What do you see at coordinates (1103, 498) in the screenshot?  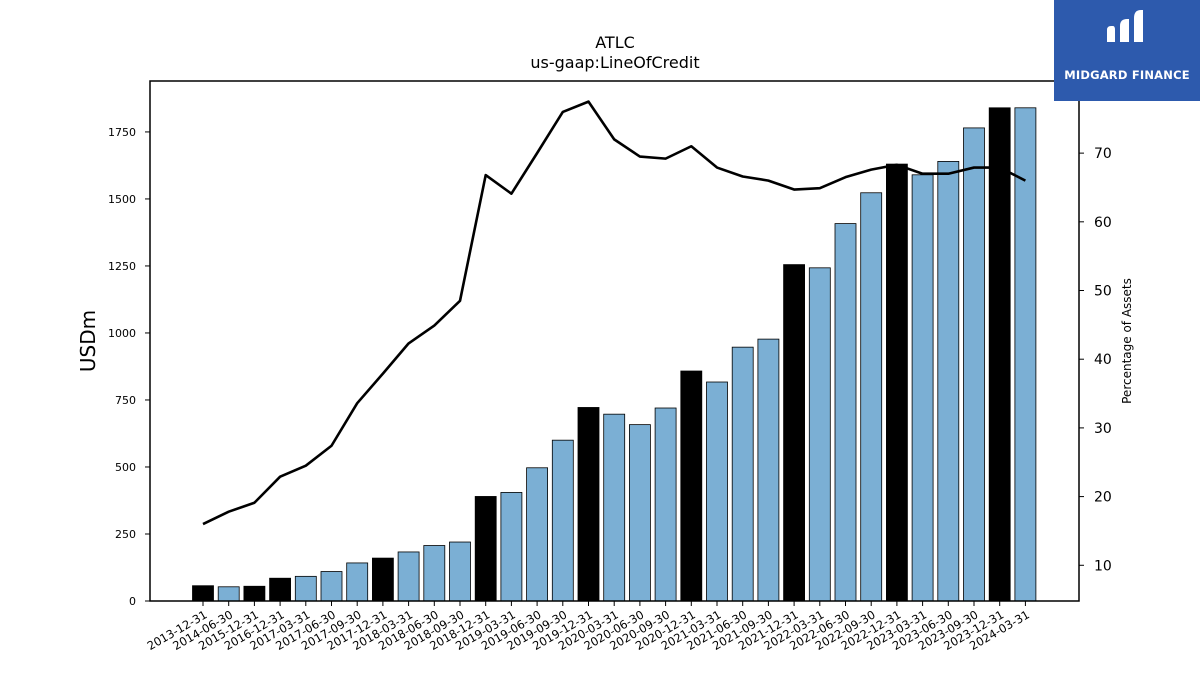 I see `y2-tick-label: 20` at bounding box center [1103, 498].